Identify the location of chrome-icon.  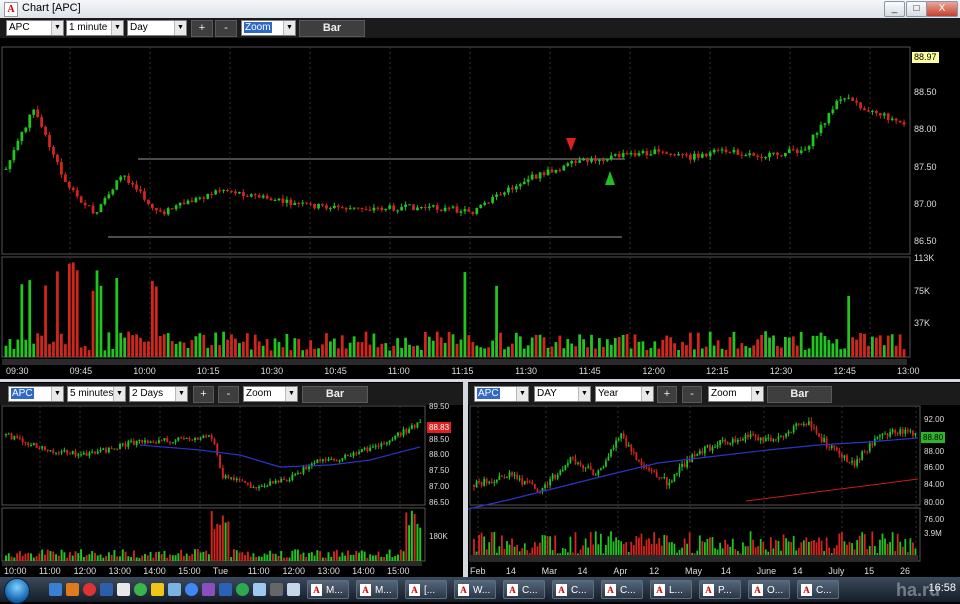
(191, 589).